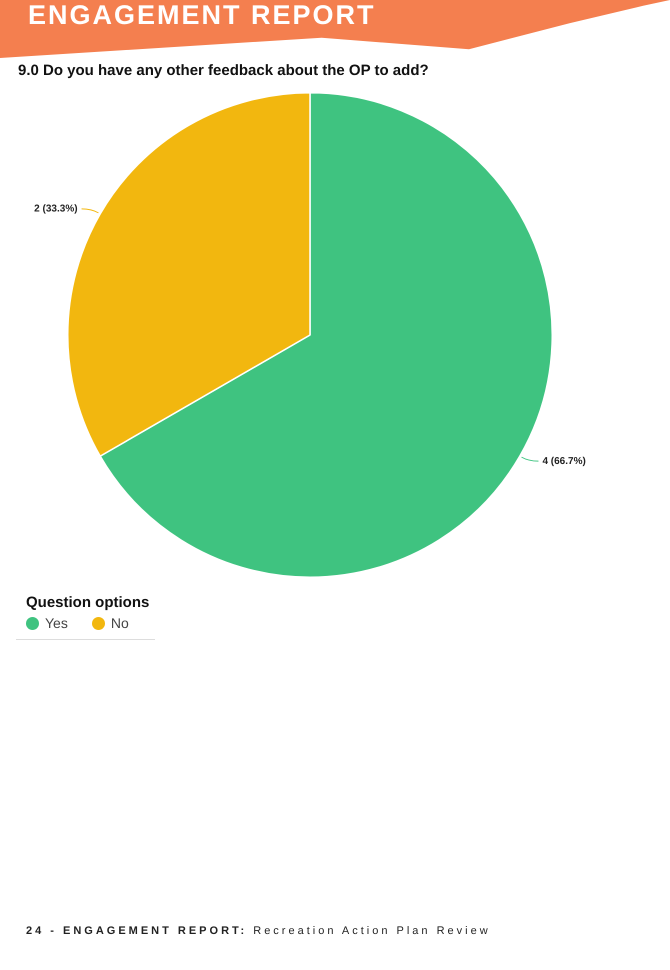 Image resolution: width=670 pixels, height=970 pixels. I want to click on text: 24 - ENGAGEMENT REPORT: Recreation Action Plan Review, so click(258, 931).